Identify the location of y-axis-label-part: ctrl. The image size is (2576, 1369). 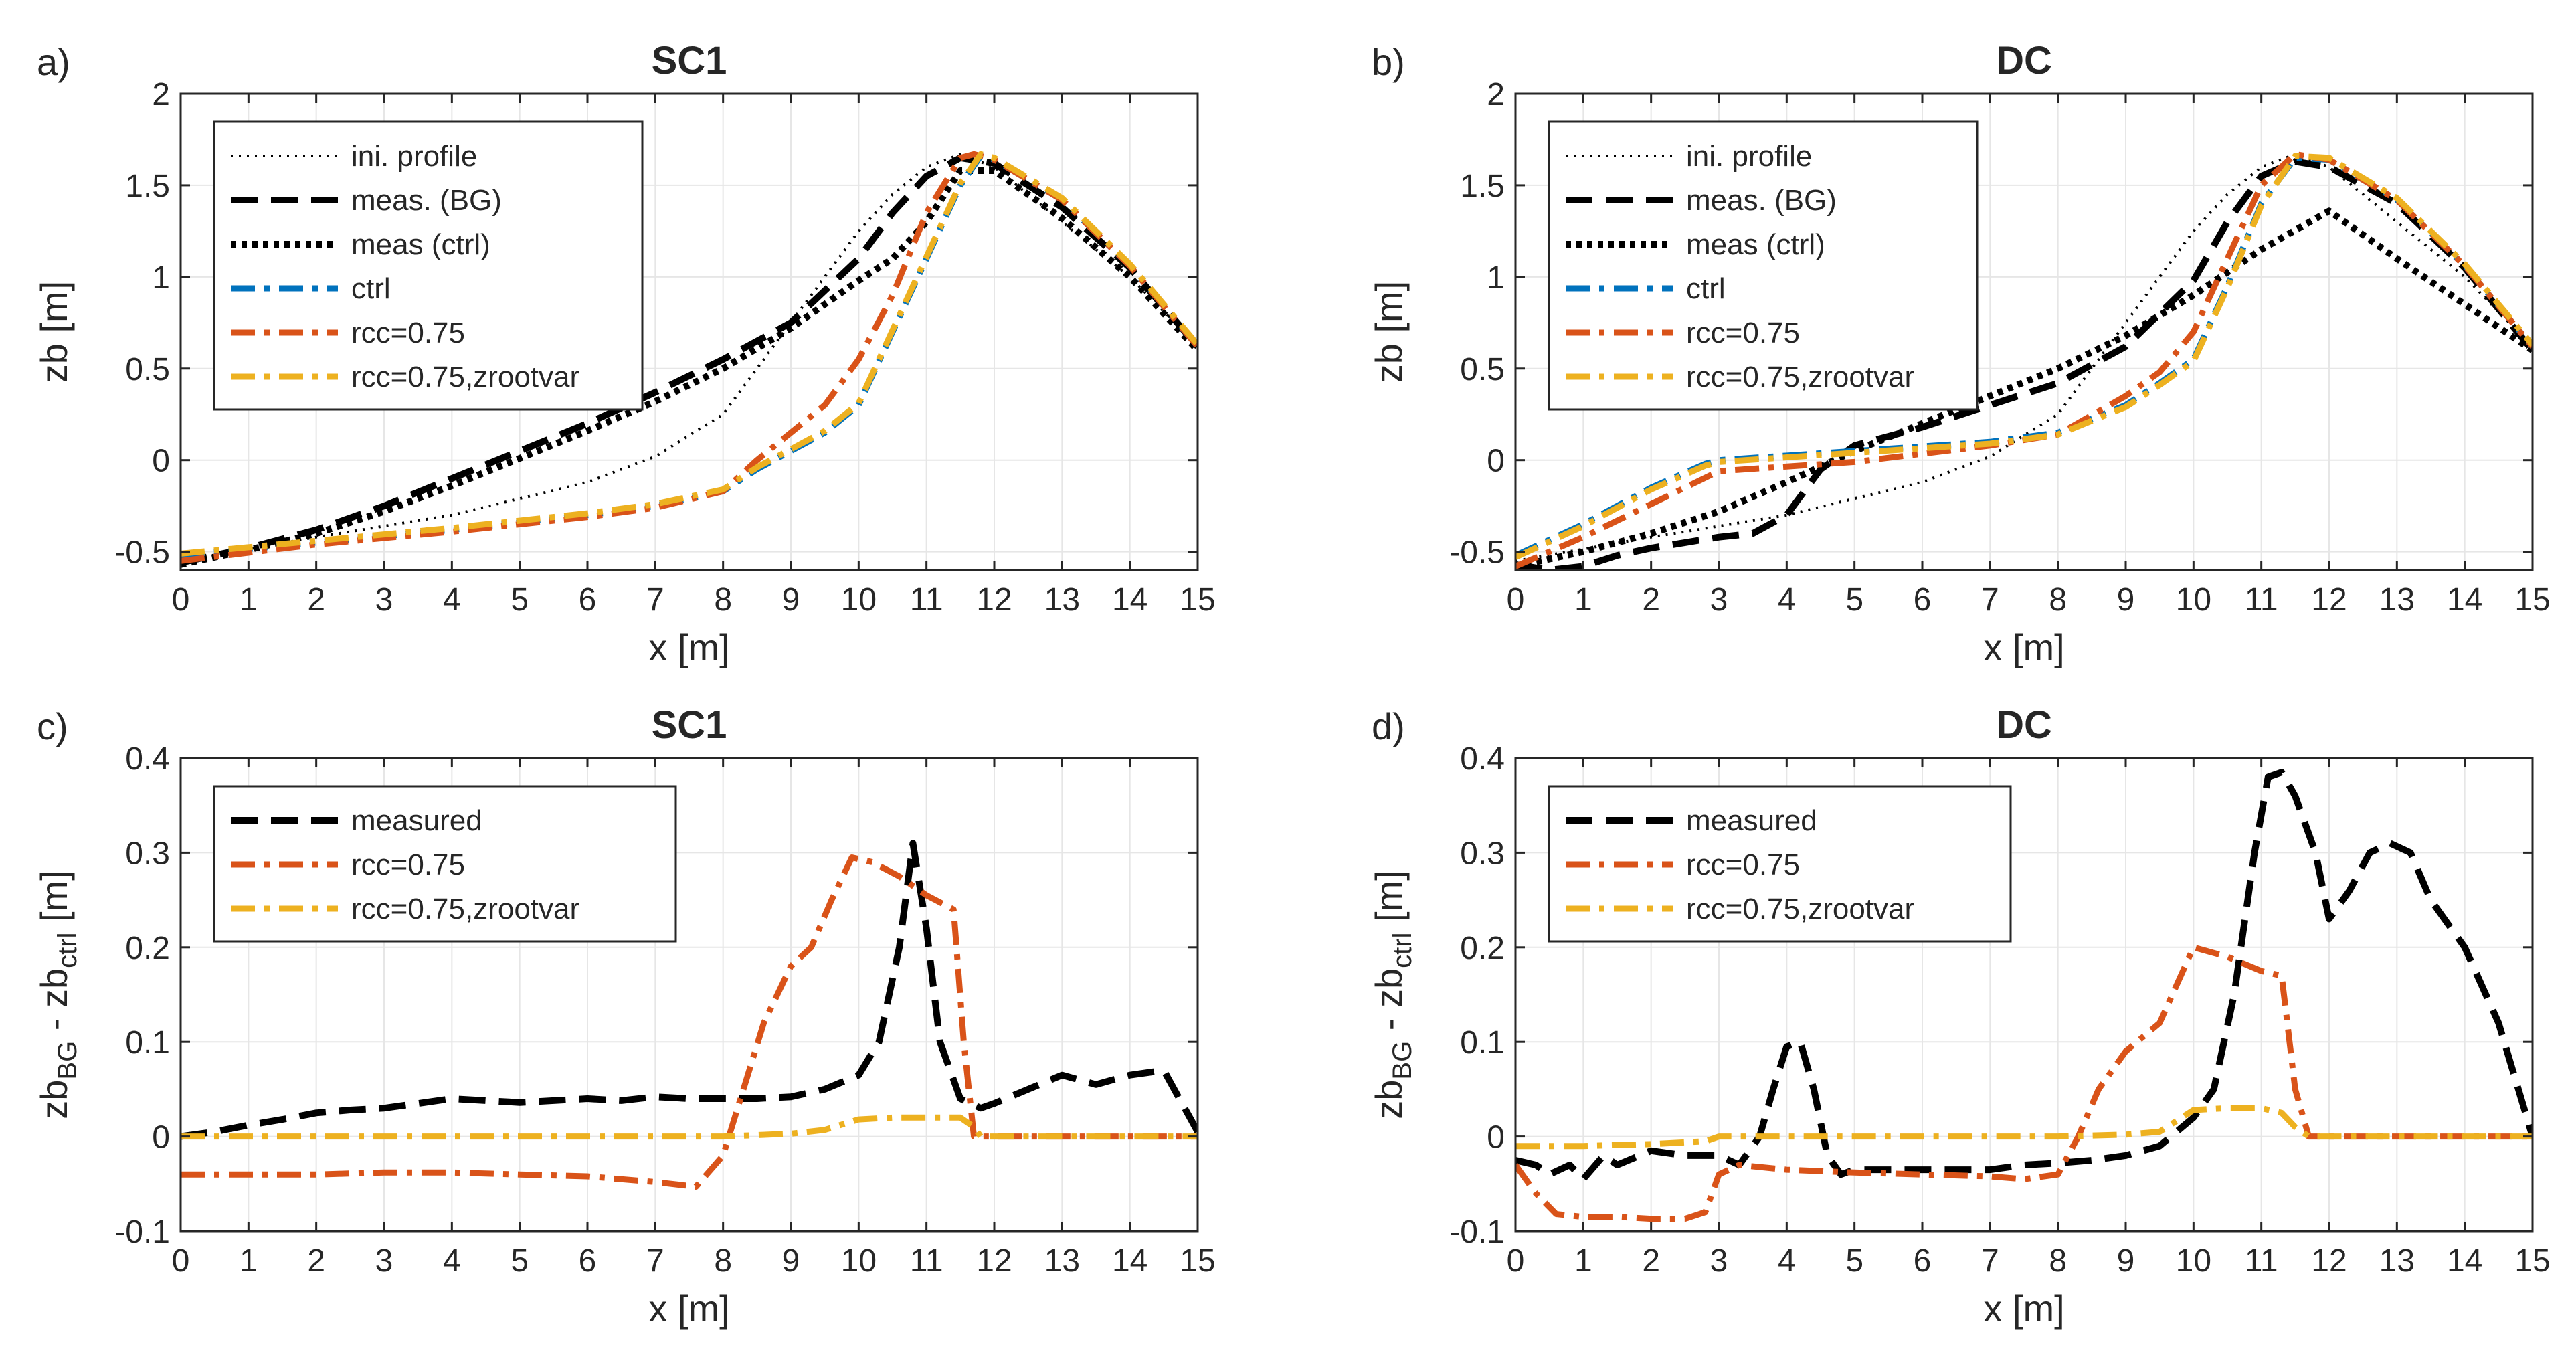
(67, 950).